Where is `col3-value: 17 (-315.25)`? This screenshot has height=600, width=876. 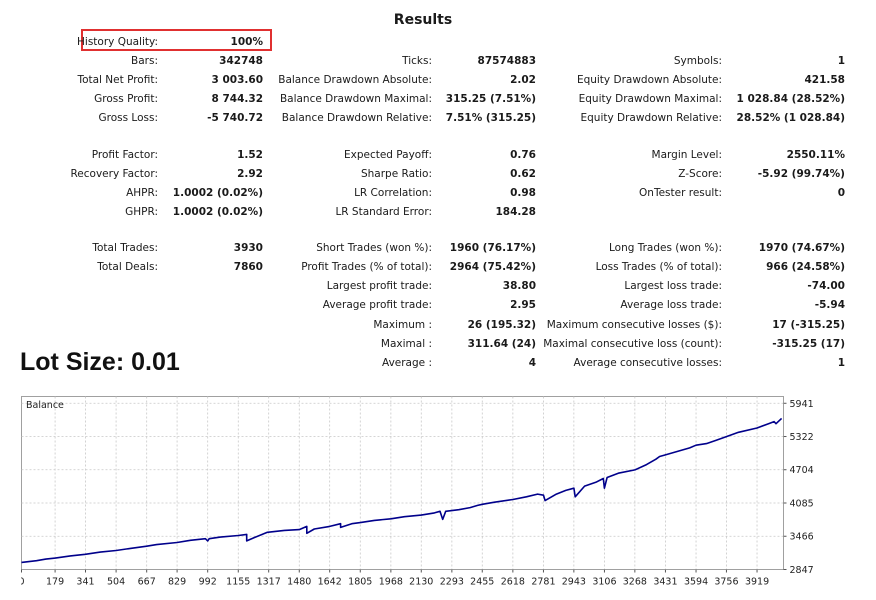 col3-value: 17 (-315.25) is located at coordinates (808, 325).